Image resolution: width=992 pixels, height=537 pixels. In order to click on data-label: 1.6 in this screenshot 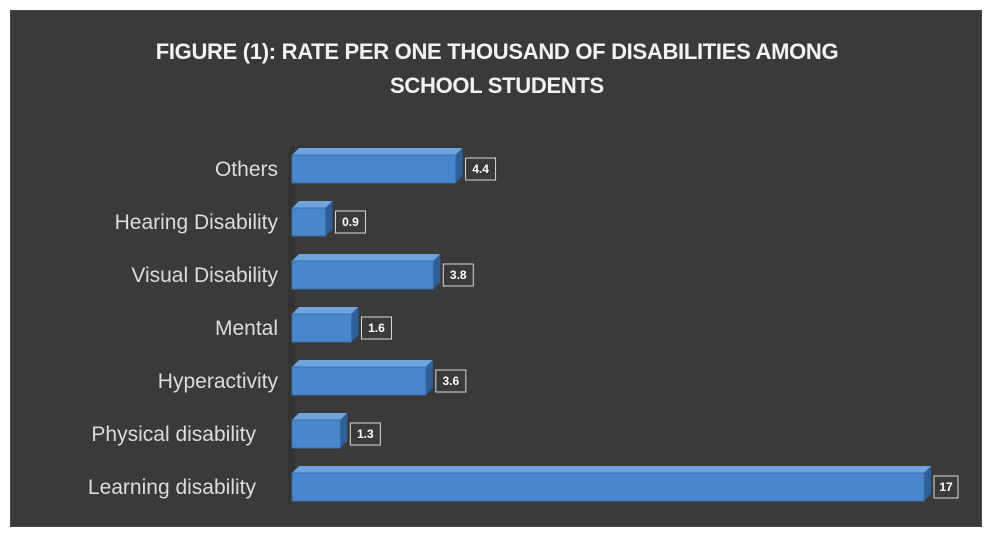, I will do `click(376, 328)`.